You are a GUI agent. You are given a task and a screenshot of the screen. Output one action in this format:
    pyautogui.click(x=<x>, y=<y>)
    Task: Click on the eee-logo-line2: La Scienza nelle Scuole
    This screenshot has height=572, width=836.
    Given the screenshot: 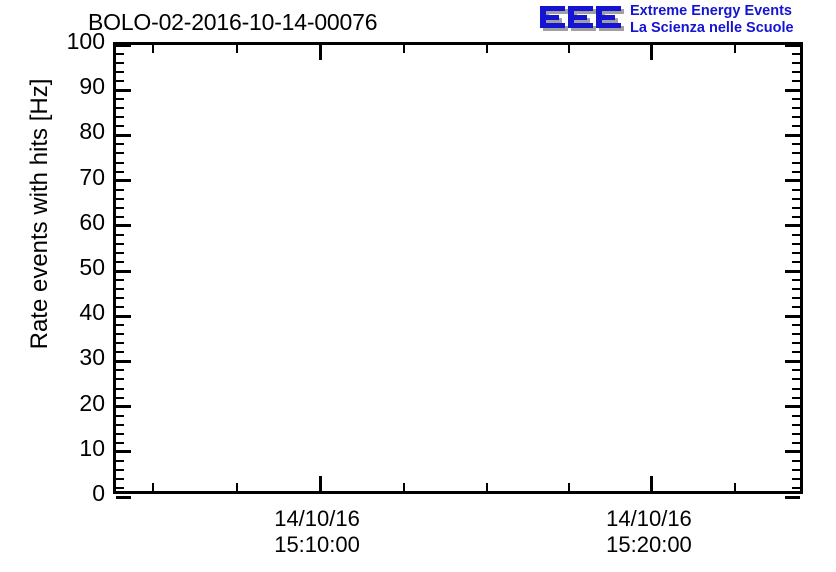 What is the action you would take?
    pyautogui.click(x=712, y=28)
    